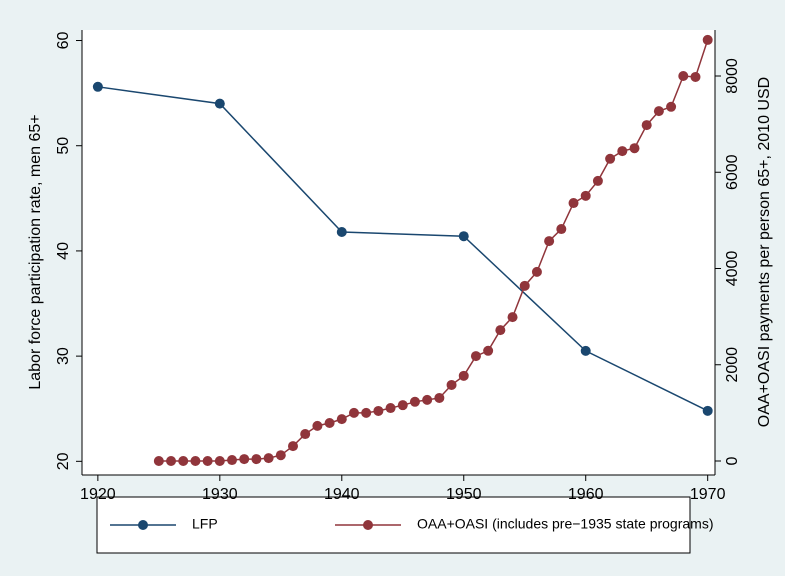 Image resolution: width=785 pixels, height=576 pixels. Describe the element at coordinates (98, 494) in the screenshot. I see `x-tick-label: 1920` at that location.